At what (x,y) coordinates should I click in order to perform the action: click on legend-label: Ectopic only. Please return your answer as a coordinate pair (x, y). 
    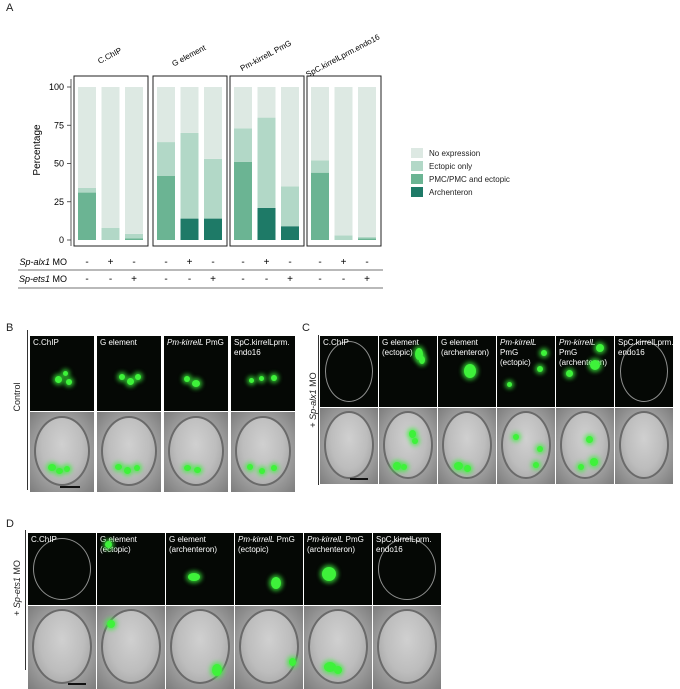
    Looking at the image, I should click on (451, 166).